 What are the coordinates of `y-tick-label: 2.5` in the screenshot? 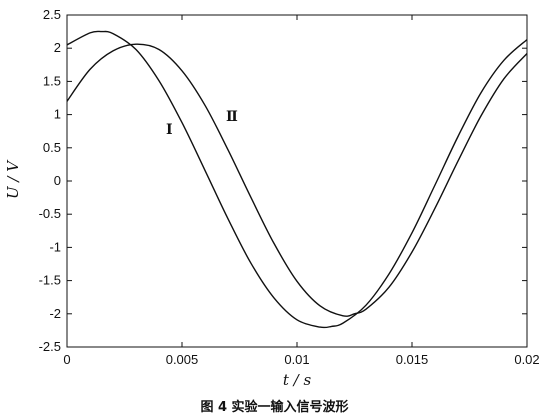 It's located at (52, 14).